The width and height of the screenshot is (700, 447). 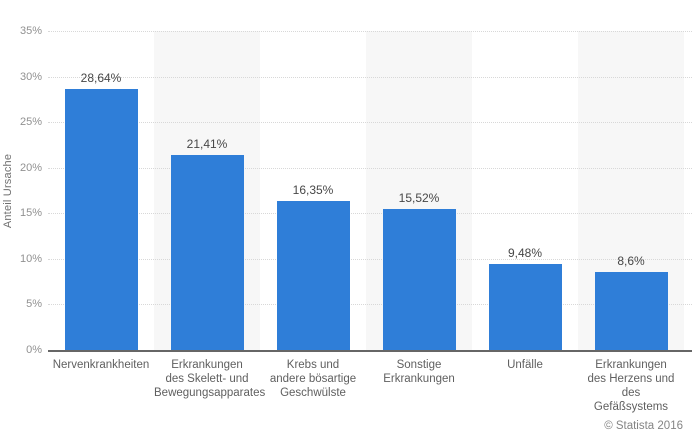 What do you see at coordinates (34, 350) in the screenshot?
I see `y-tick-label: 0%` at bounding box center [34, 350].